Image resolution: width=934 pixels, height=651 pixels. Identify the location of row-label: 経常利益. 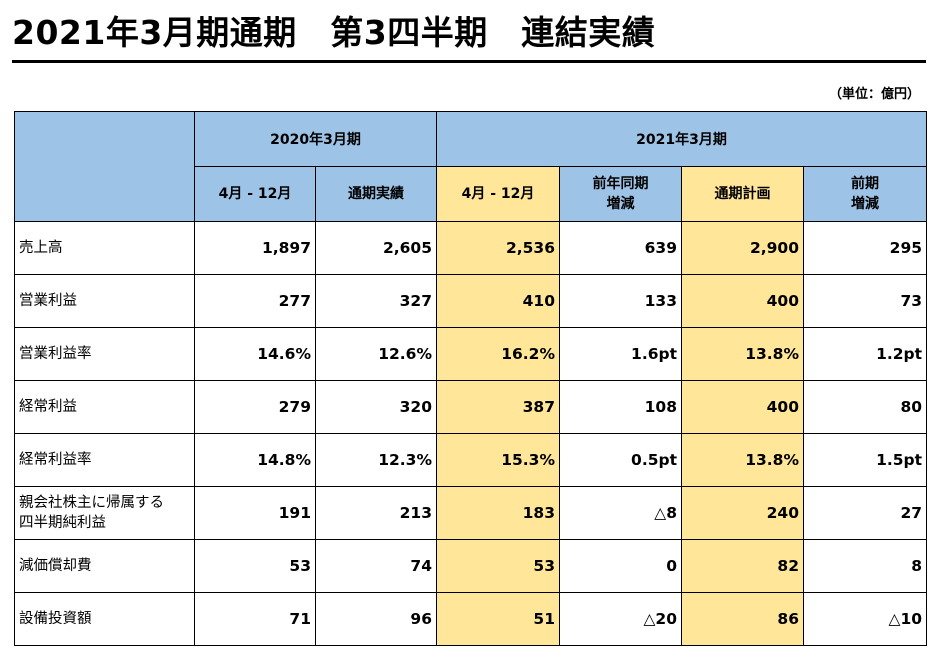
(104, 407).